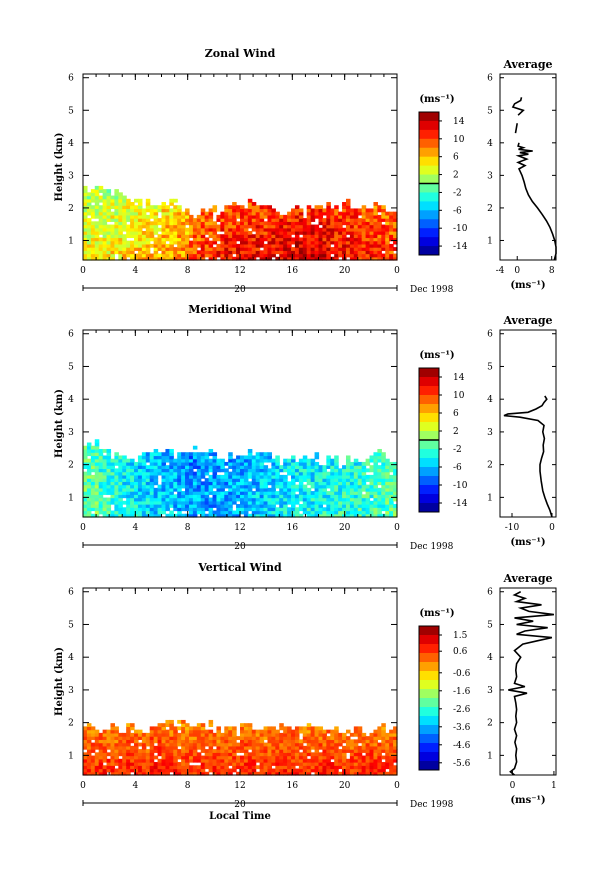 This screenshot has height=873, width=610. Describe the element at coordinates (429, 179) in the screenshot. I see `colorbar-step` at that location.